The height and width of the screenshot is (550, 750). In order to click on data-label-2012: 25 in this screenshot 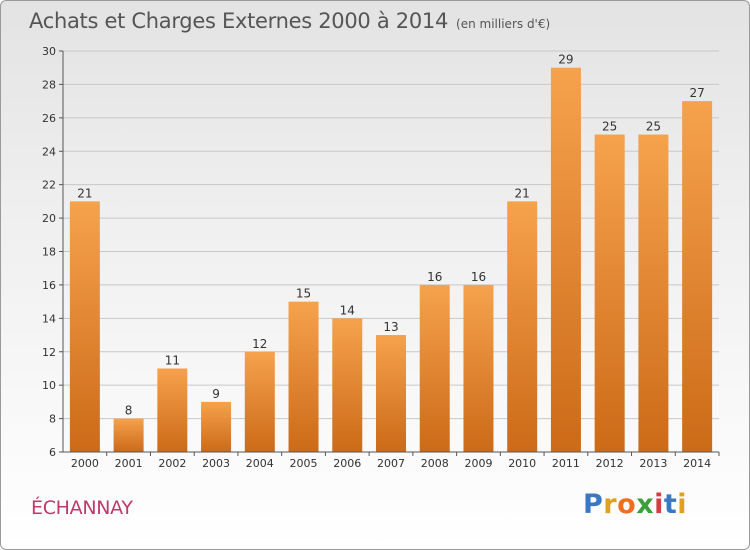, I will do `click(609, 127)`.